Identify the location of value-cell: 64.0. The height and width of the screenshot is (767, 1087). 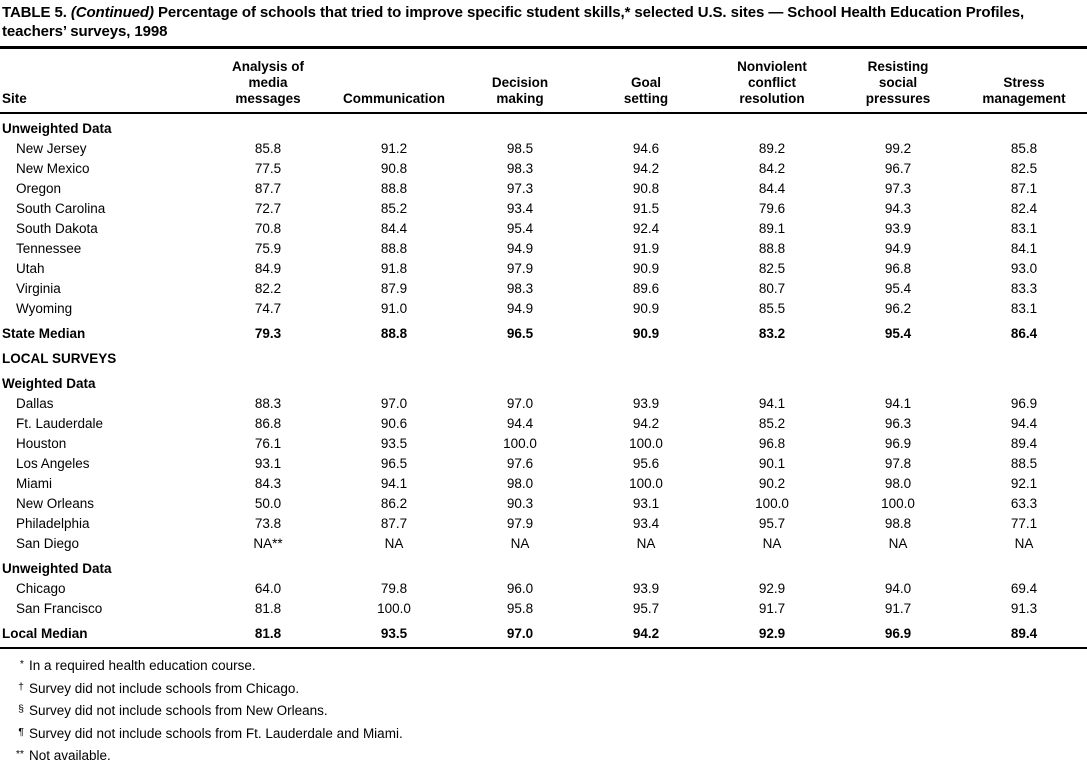
(268, 588).